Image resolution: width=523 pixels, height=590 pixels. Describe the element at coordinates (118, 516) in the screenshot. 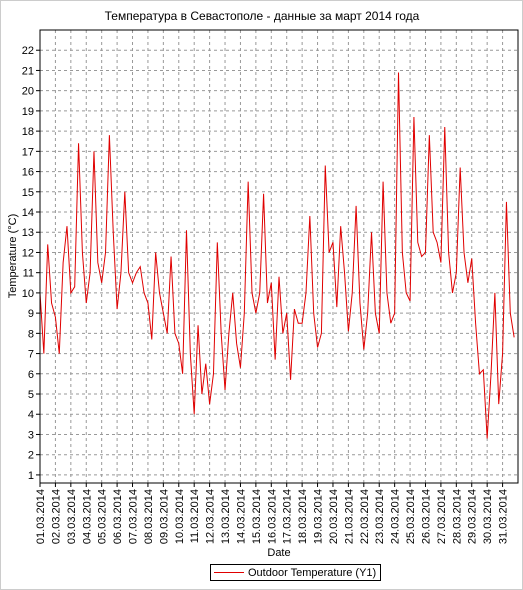

I see `x-tick-label: 06.03.2014` at that location.